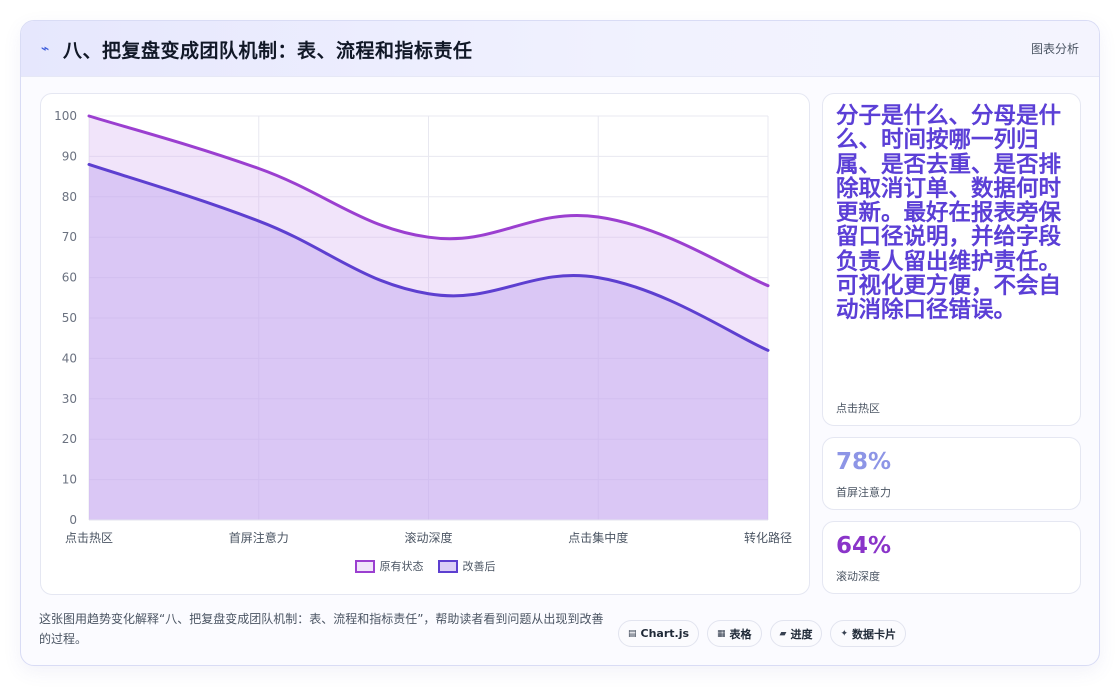  What do you see at coordinates (428, 537) in the screenshot?
I see `x-tick-label: 滚动深度` at bounding box center [428, 537].